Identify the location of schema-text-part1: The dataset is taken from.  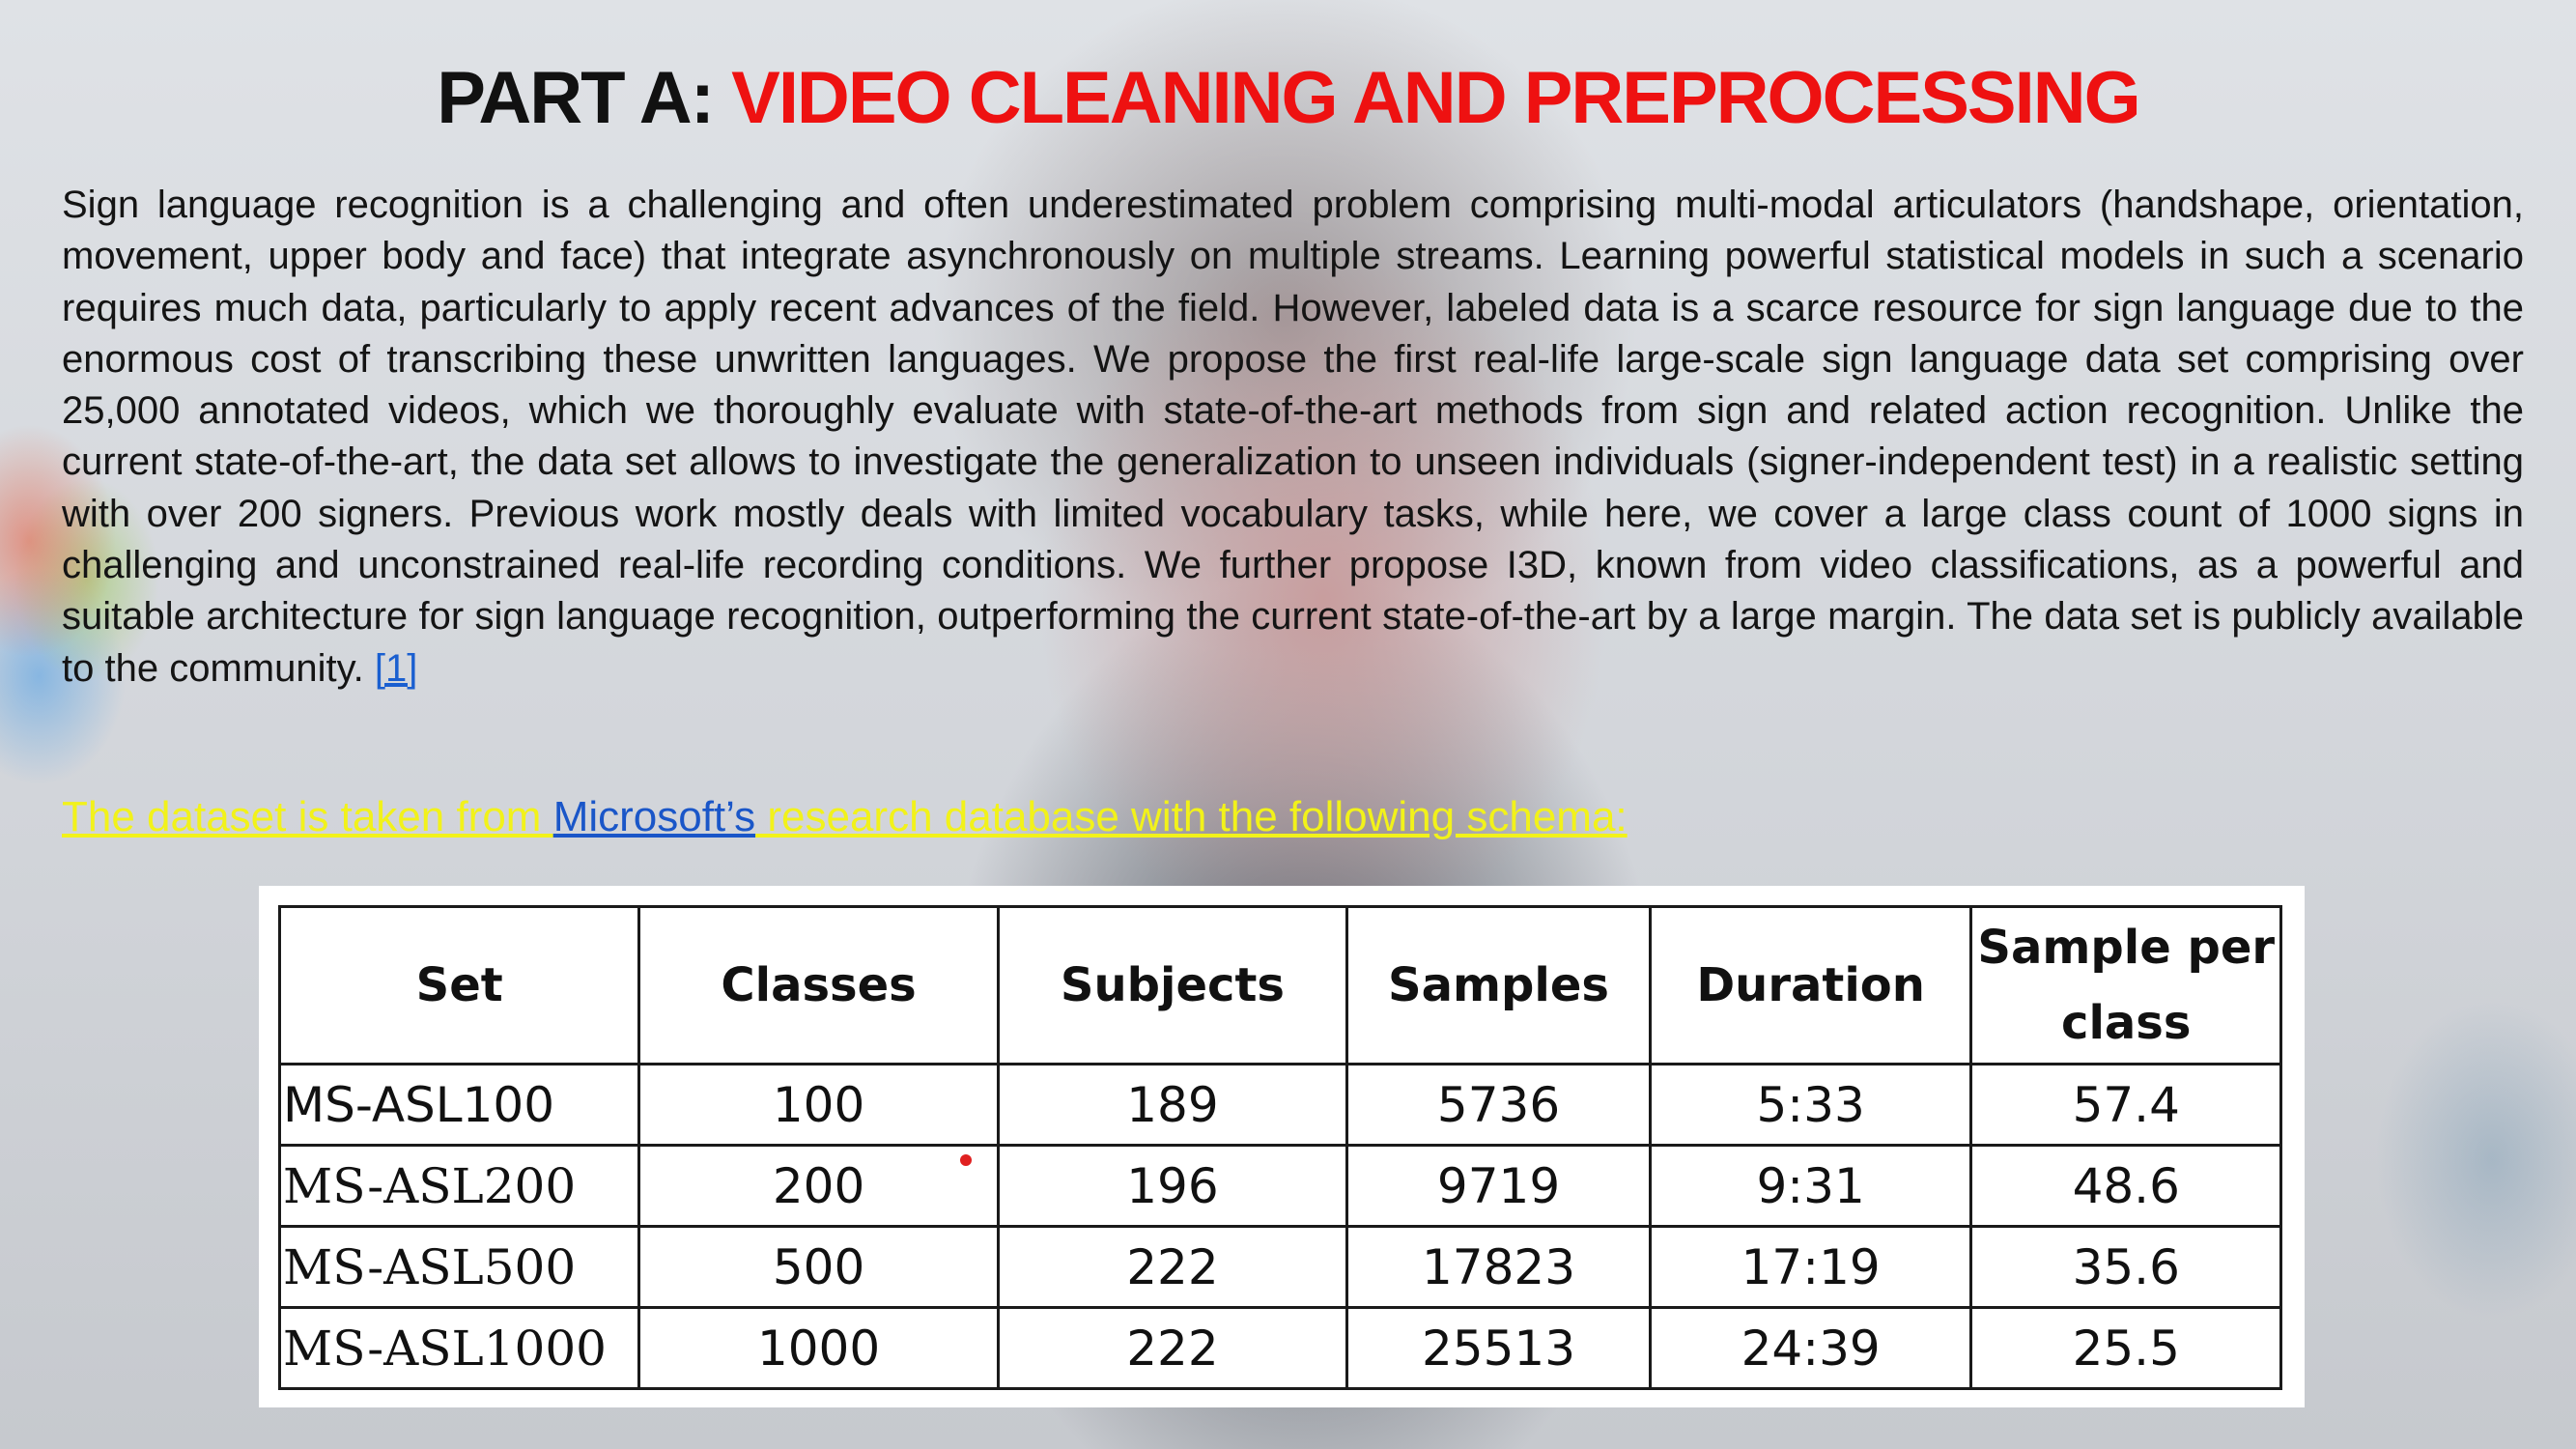
(307, 816).